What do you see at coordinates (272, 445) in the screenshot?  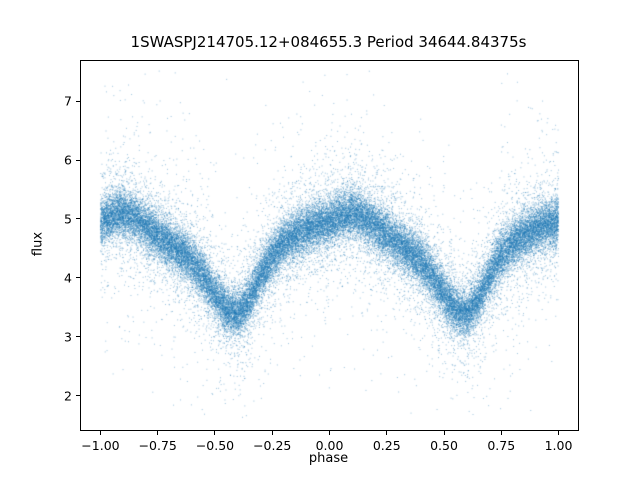 I see `x-tick-label: −0.25` at bounding box center [272, 445].